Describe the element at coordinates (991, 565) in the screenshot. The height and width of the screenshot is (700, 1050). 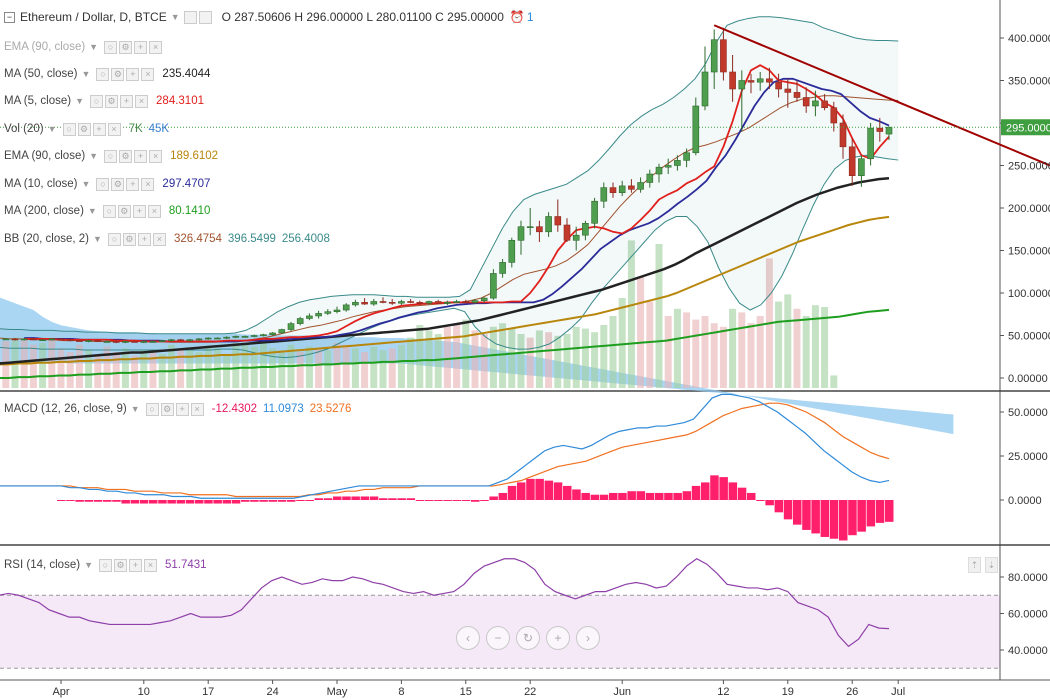
I see `minimize-pane-button: ⇣` at that location.